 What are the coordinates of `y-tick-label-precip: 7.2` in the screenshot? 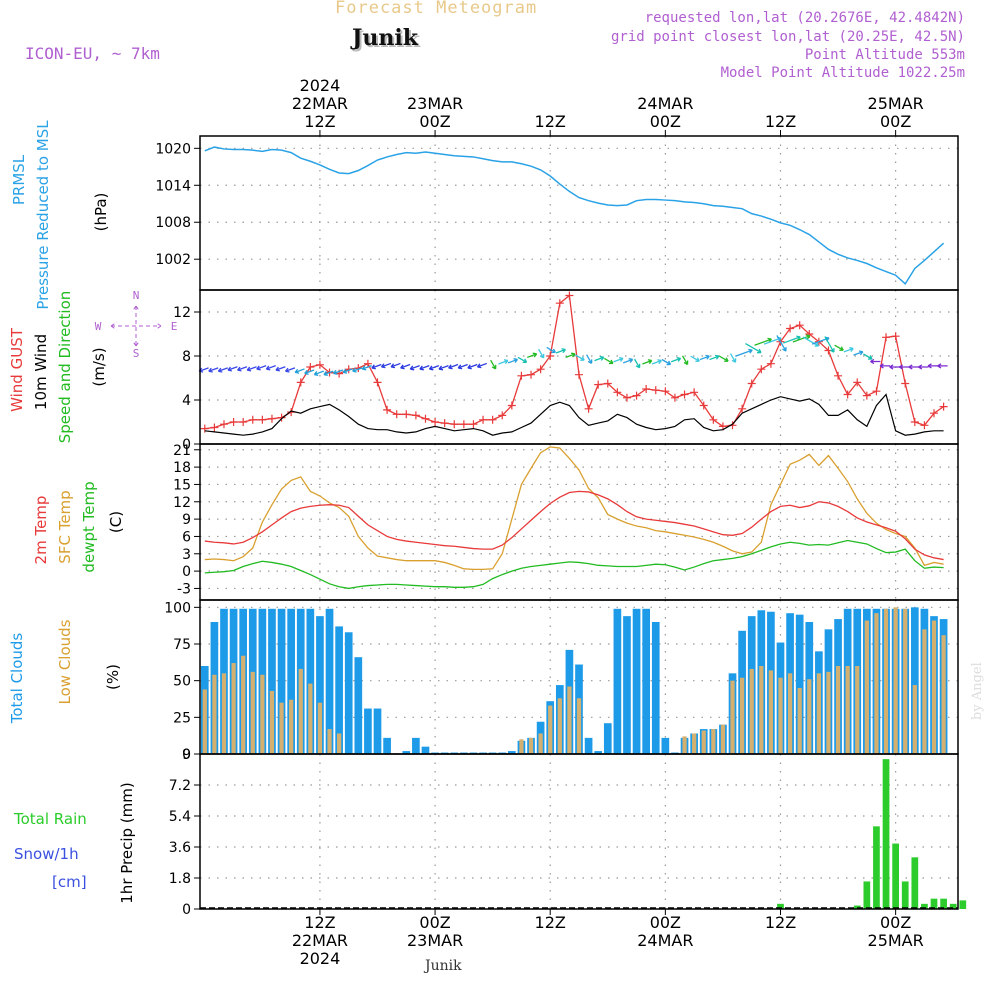 It's located at (180, 786).